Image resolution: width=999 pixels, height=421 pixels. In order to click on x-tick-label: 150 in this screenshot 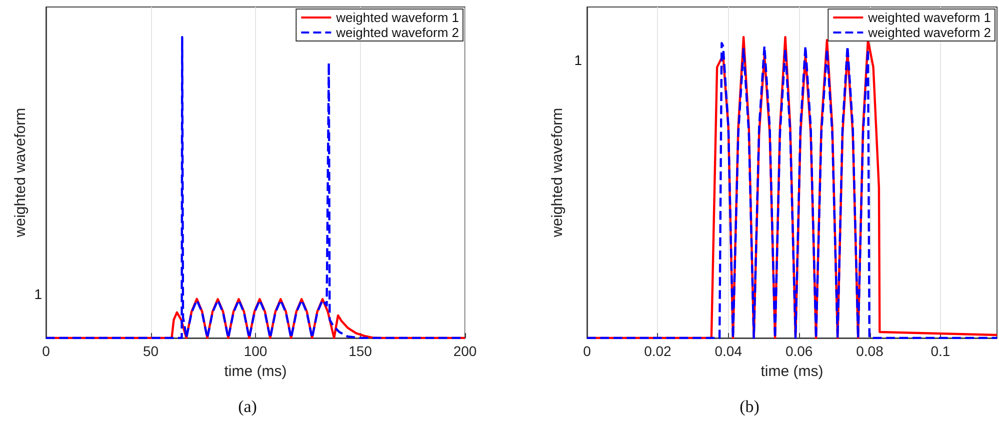, I will do `click(360, 351)`.